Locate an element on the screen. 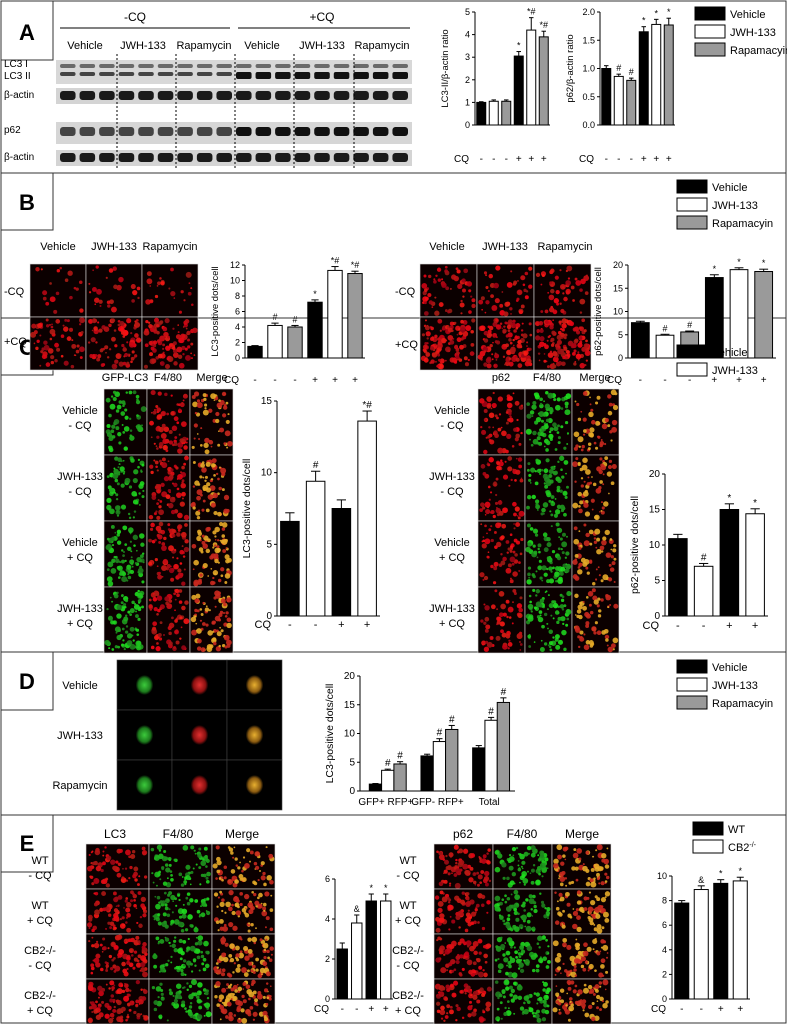 This screenshot has height=1024, width=787. chart-c1: 0 5 10 15 LC3-positive dots/cell - # - + *# + CQ is located at coordinates (310, 513).